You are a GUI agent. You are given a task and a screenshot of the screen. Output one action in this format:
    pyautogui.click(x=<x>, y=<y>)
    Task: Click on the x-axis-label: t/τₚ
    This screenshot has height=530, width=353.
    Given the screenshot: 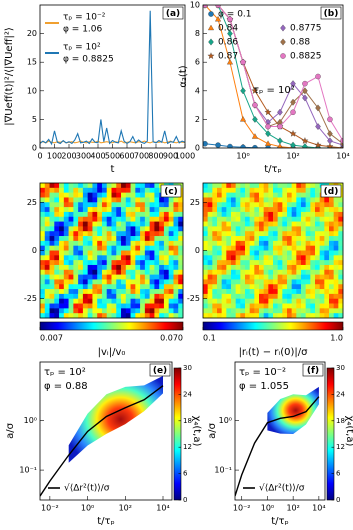 What is the action you would take?
    pyautogui.click(x=280, y=521)
    